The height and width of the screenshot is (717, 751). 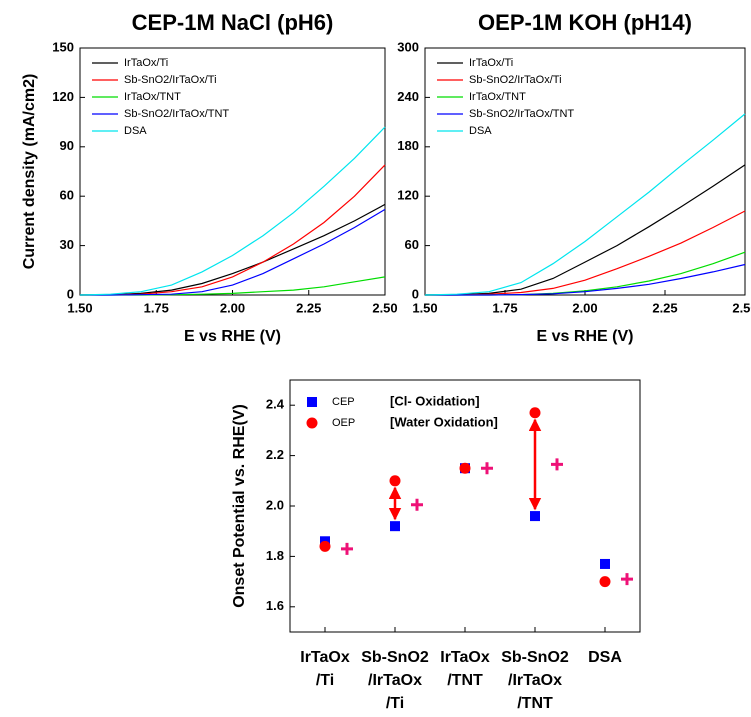 What do you see at coordinates (275, 454) in the screenshot?
I see `y-tick-label: 2.2` at bounding box center [275, 454].